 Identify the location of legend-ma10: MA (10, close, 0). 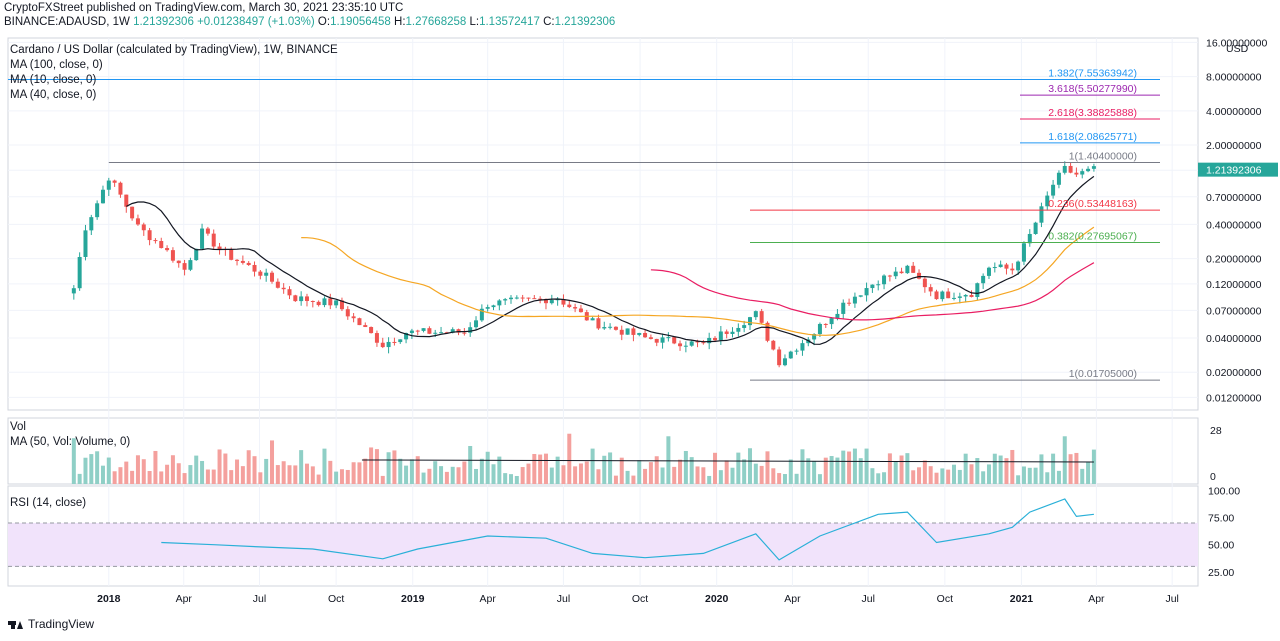
(53, 80).